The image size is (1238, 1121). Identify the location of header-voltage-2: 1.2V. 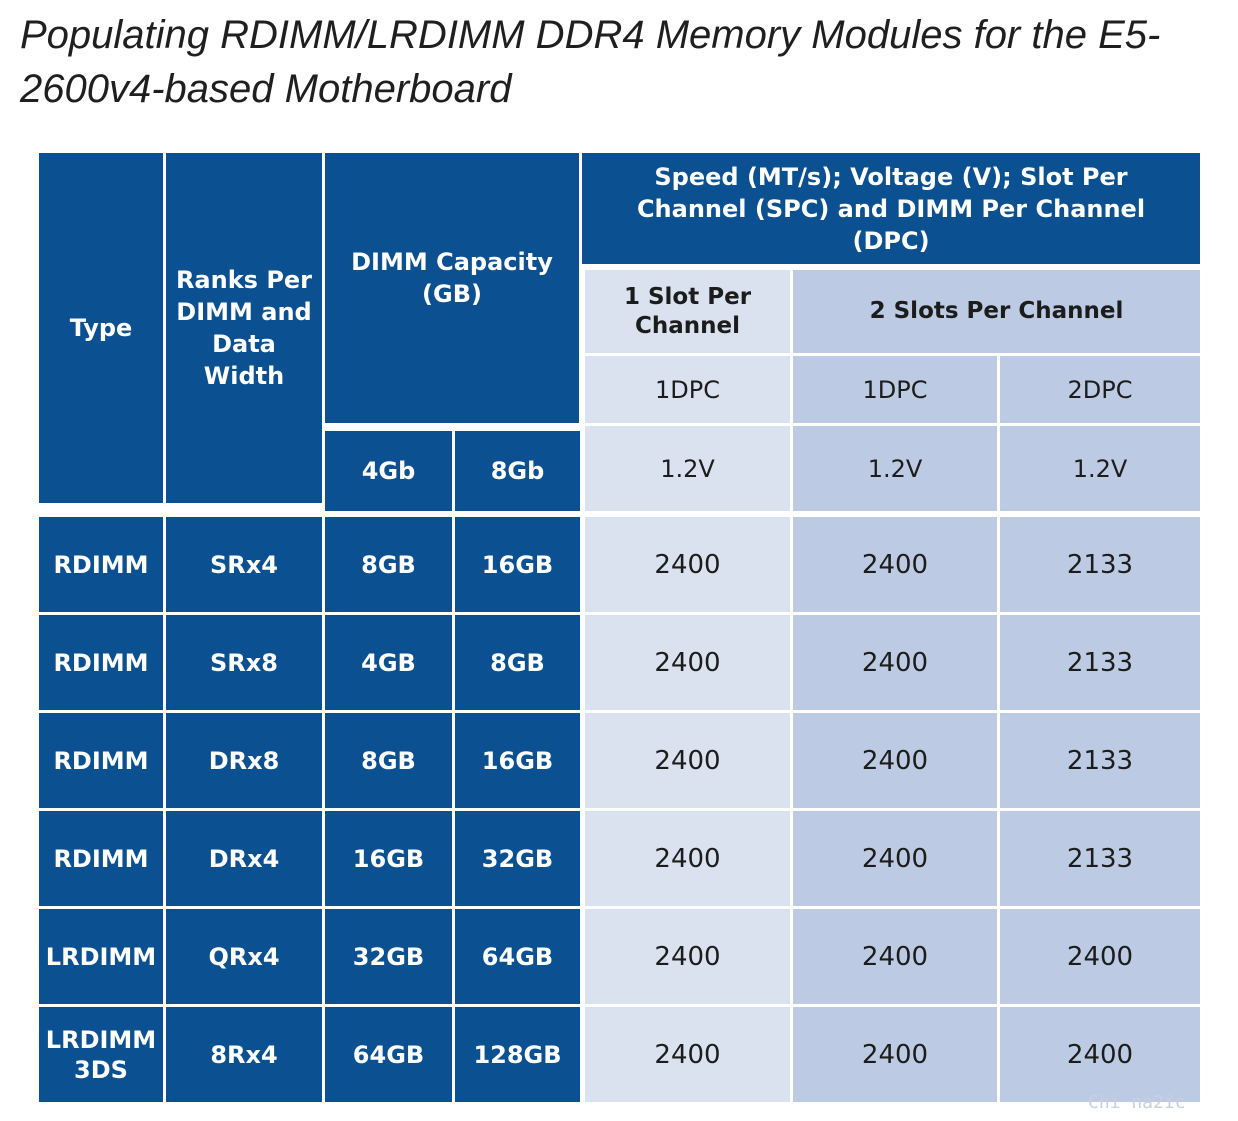
(895, 468).